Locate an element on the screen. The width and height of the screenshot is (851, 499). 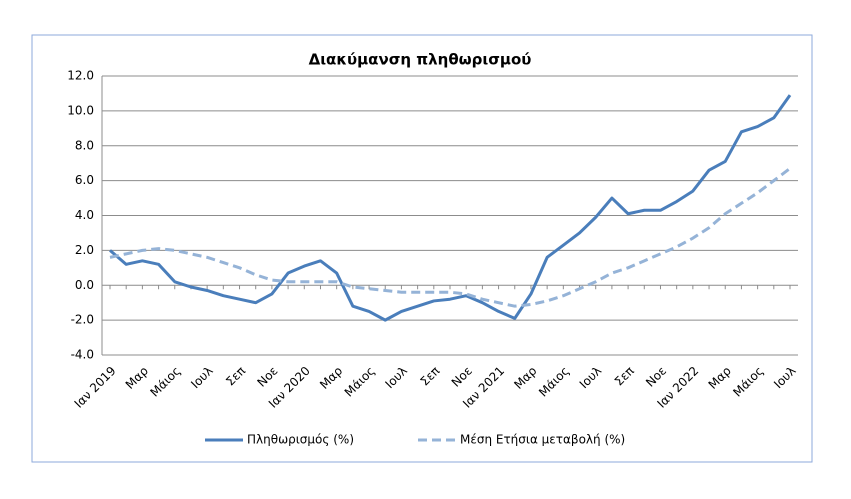
y-tick-label: -4.0 is located at coordinates (82, 355).